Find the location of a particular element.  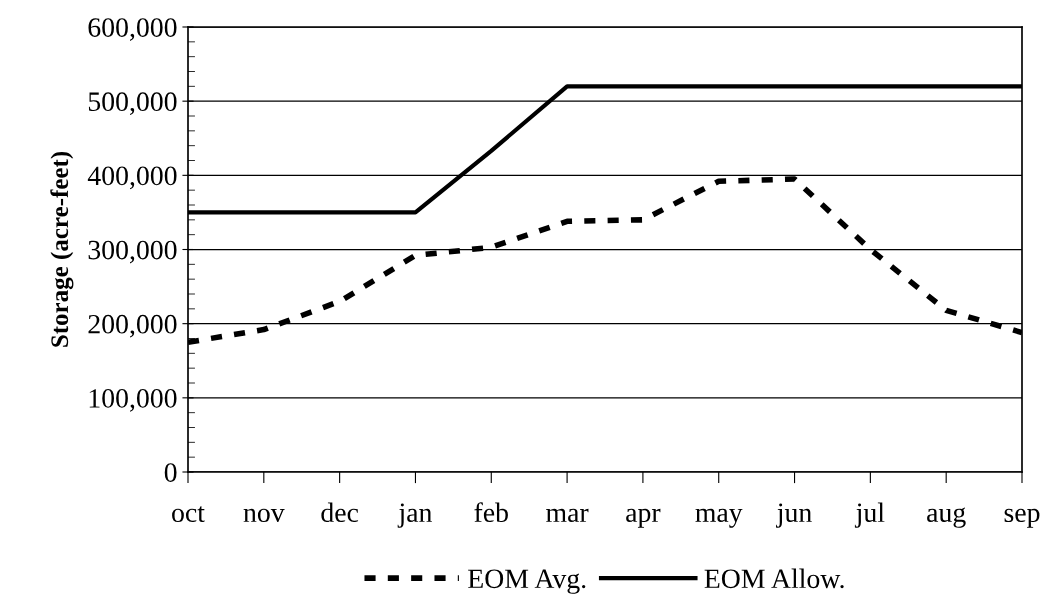

x-tick-label: jun is located at coordinates (794, 515).